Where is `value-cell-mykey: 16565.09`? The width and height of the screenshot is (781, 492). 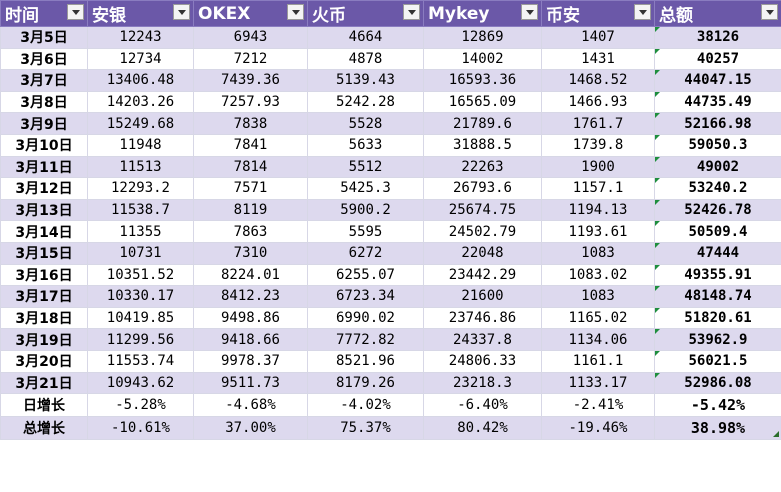 value-cell-mykey: 16565.09 is located at coordinates (482, 102).